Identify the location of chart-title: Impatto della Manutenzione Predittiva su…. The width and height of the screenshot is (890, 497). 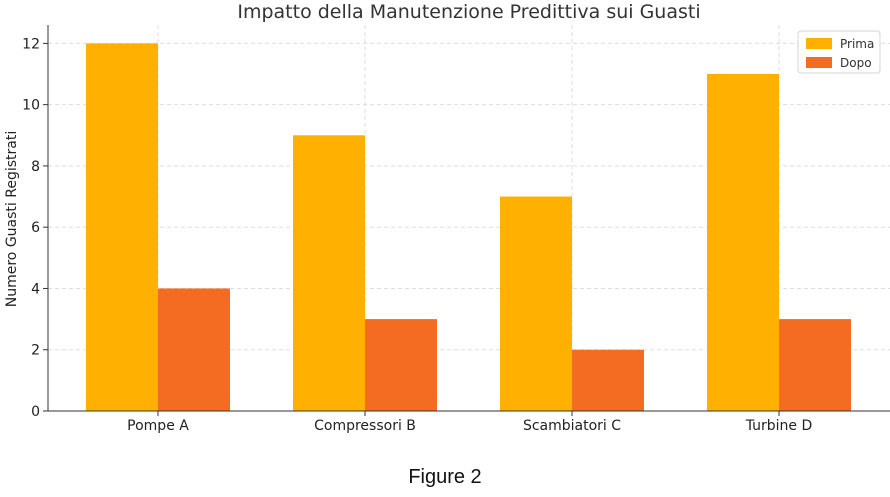
(468, 12).